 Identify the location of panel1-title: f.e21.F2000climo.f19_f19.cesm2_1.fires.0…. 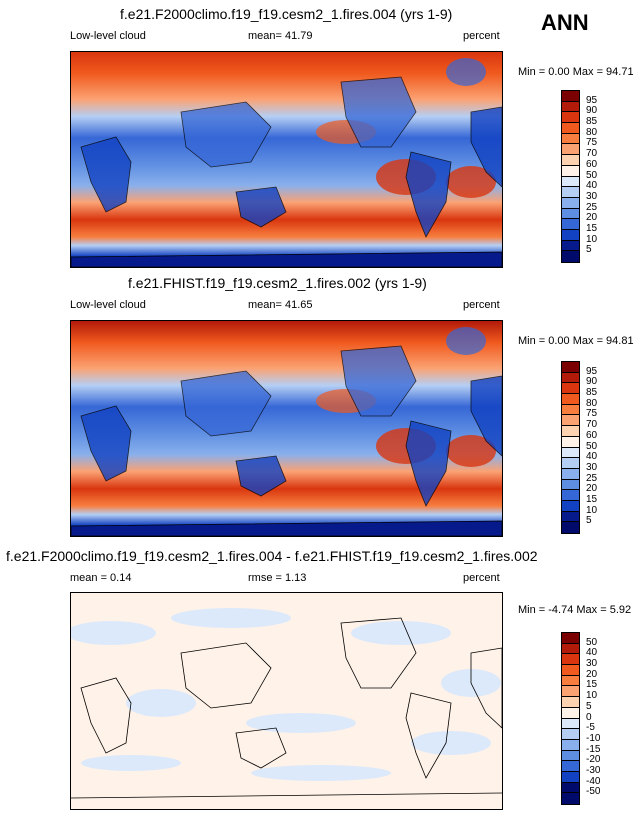
(286, 14).